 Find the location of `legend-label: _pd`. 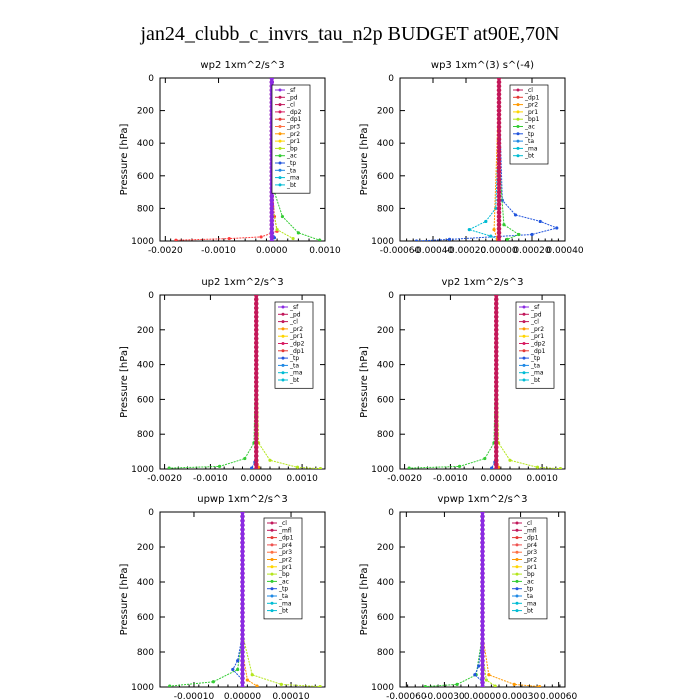

legend-label: _pd is located at coordinates (295, 314).